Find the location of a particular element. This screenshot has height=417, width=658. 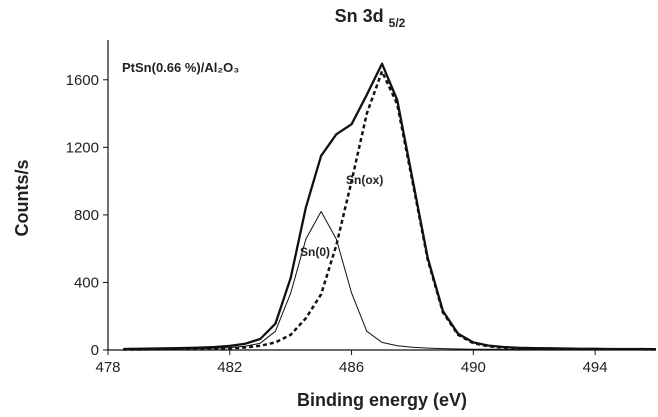

annotation: PtSn(0.66 %)/Al₂O₃ is located at coordinates (180, 67).